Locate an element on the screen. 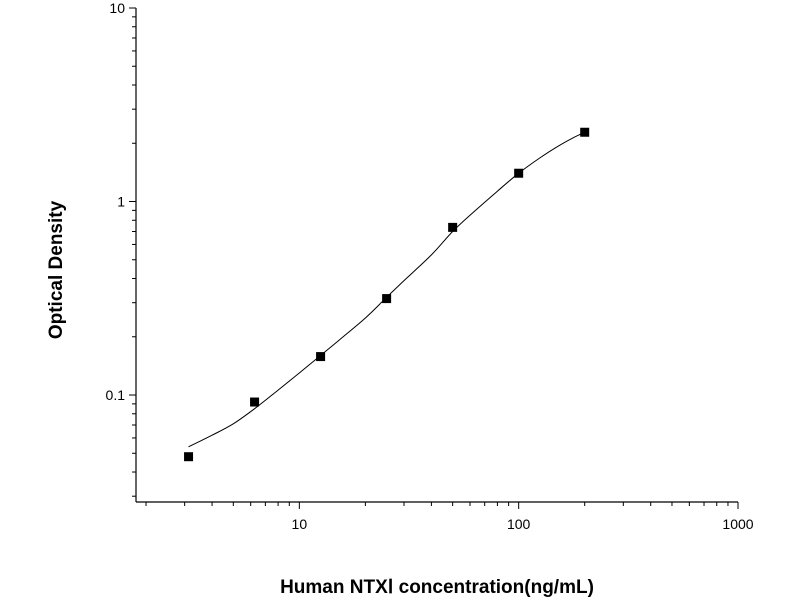 Image resolution: width=800 pixels, height=600 pixels. y-axis-ticks: 0.1 1 10 is located at coordinates (121, 248).